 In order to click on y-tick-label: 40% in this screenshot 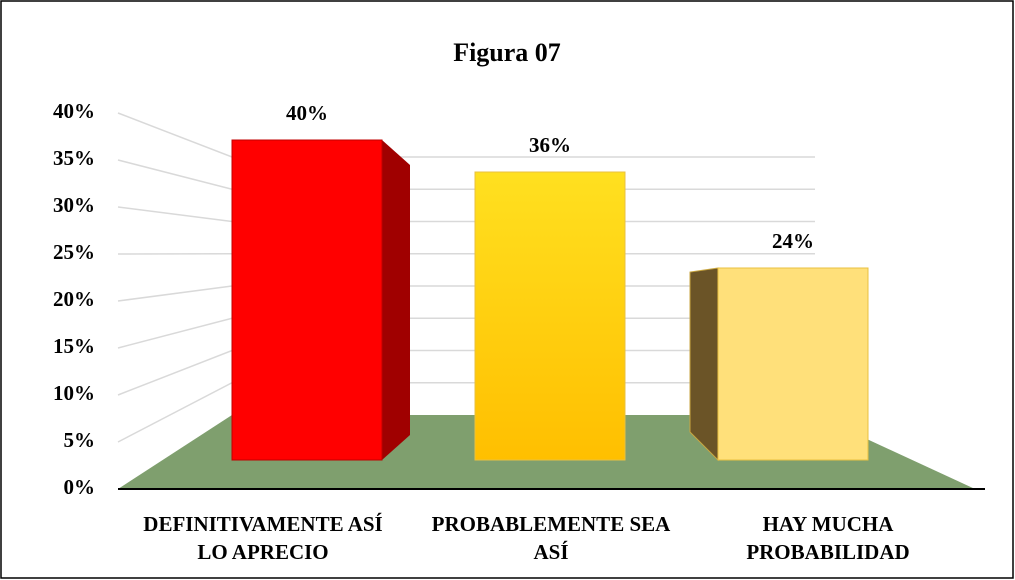, I will do `click(74, 111)`.